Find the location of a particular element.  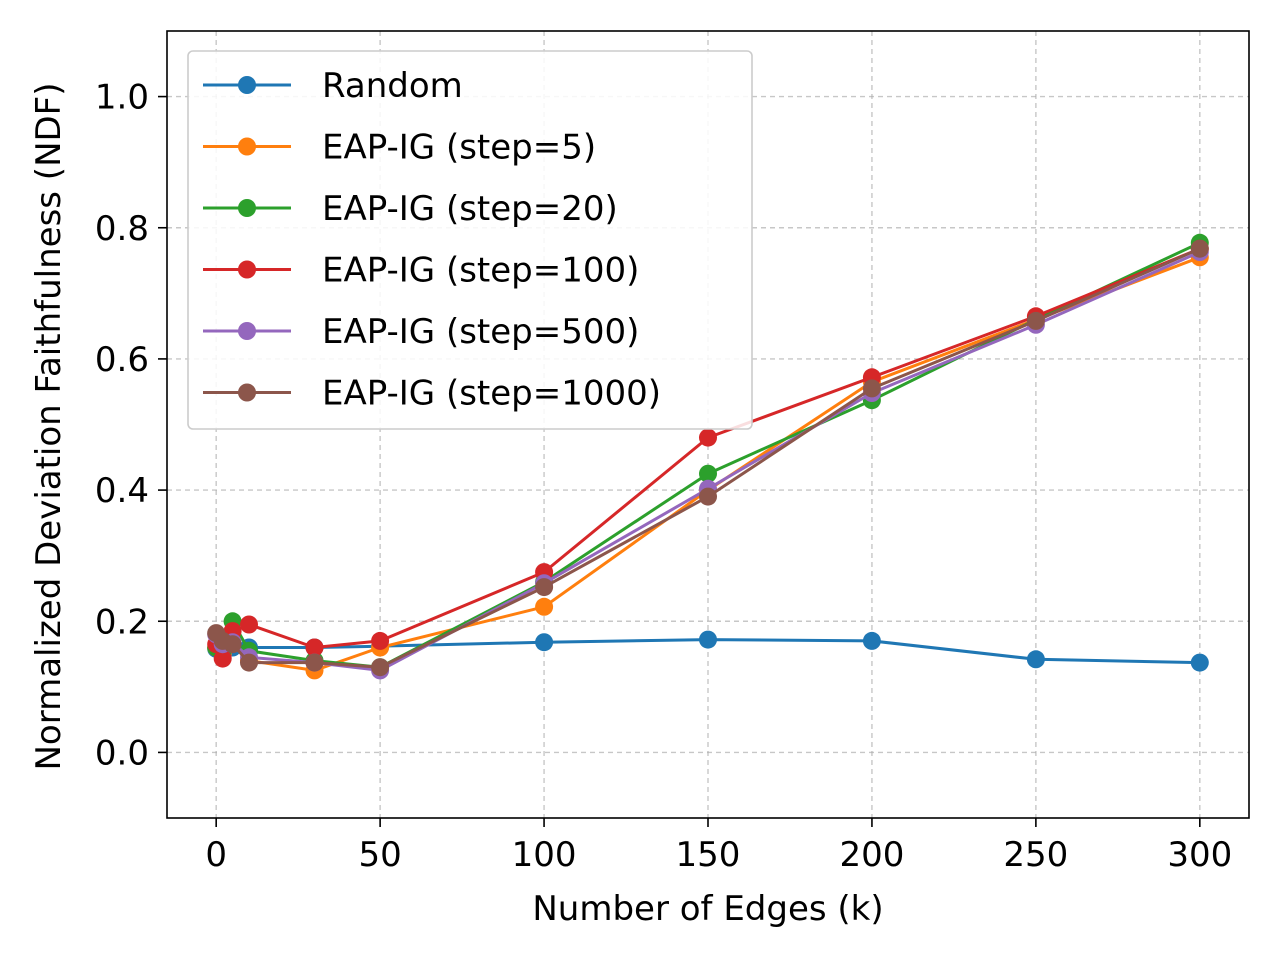

legend-item: EAP-IG (step=20) is located at coordinates (410, 209).